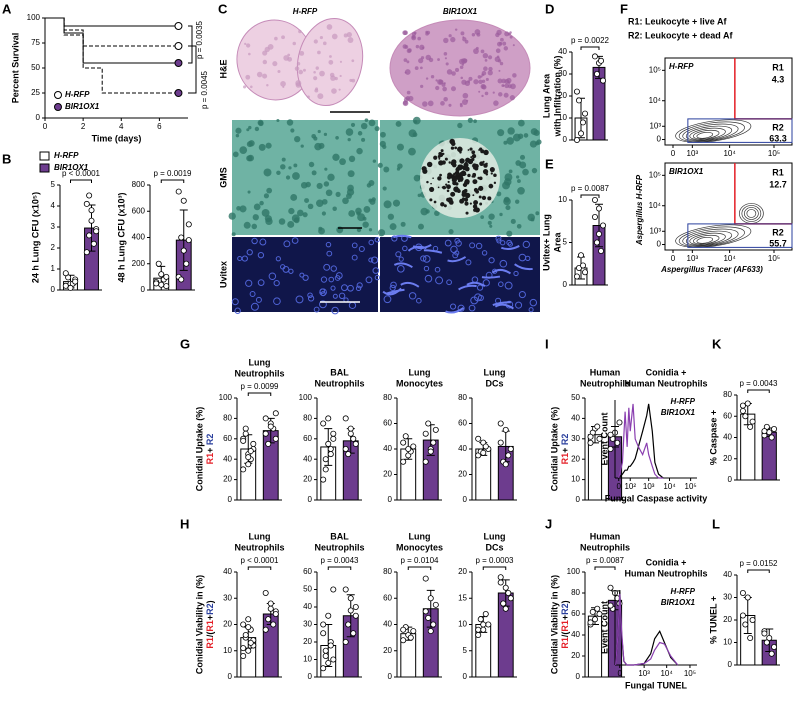 Image resolution: width=800 pixels, height=707 pixels. What do you see at coordinates (656, 498) in the screenshot?
I see `x-axis-label: Fungal Caspase activity` at bounding box center [656, 498].